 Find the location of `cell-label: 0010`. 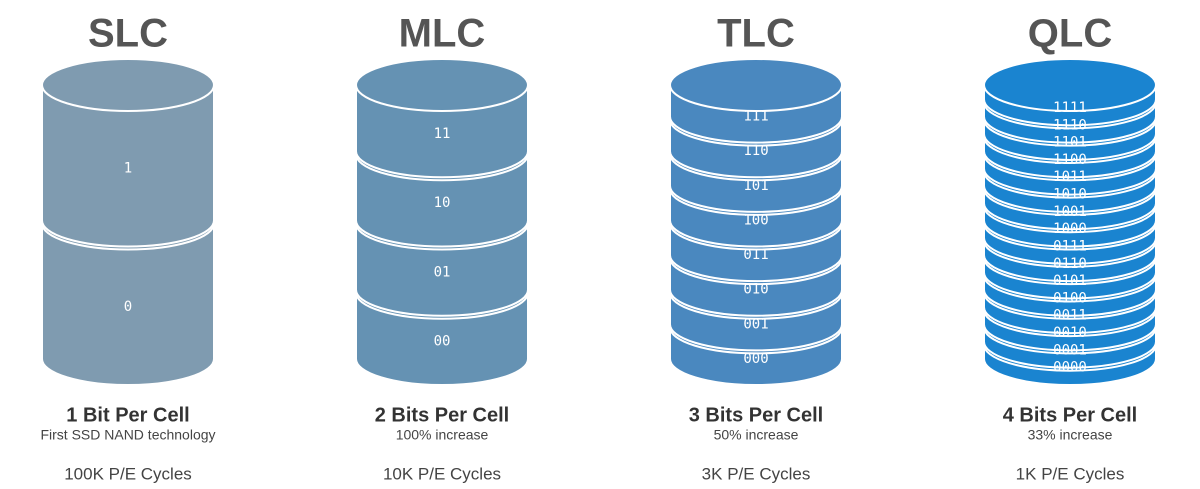

cell-label: 0010 is located at coordinates (1070, 333).